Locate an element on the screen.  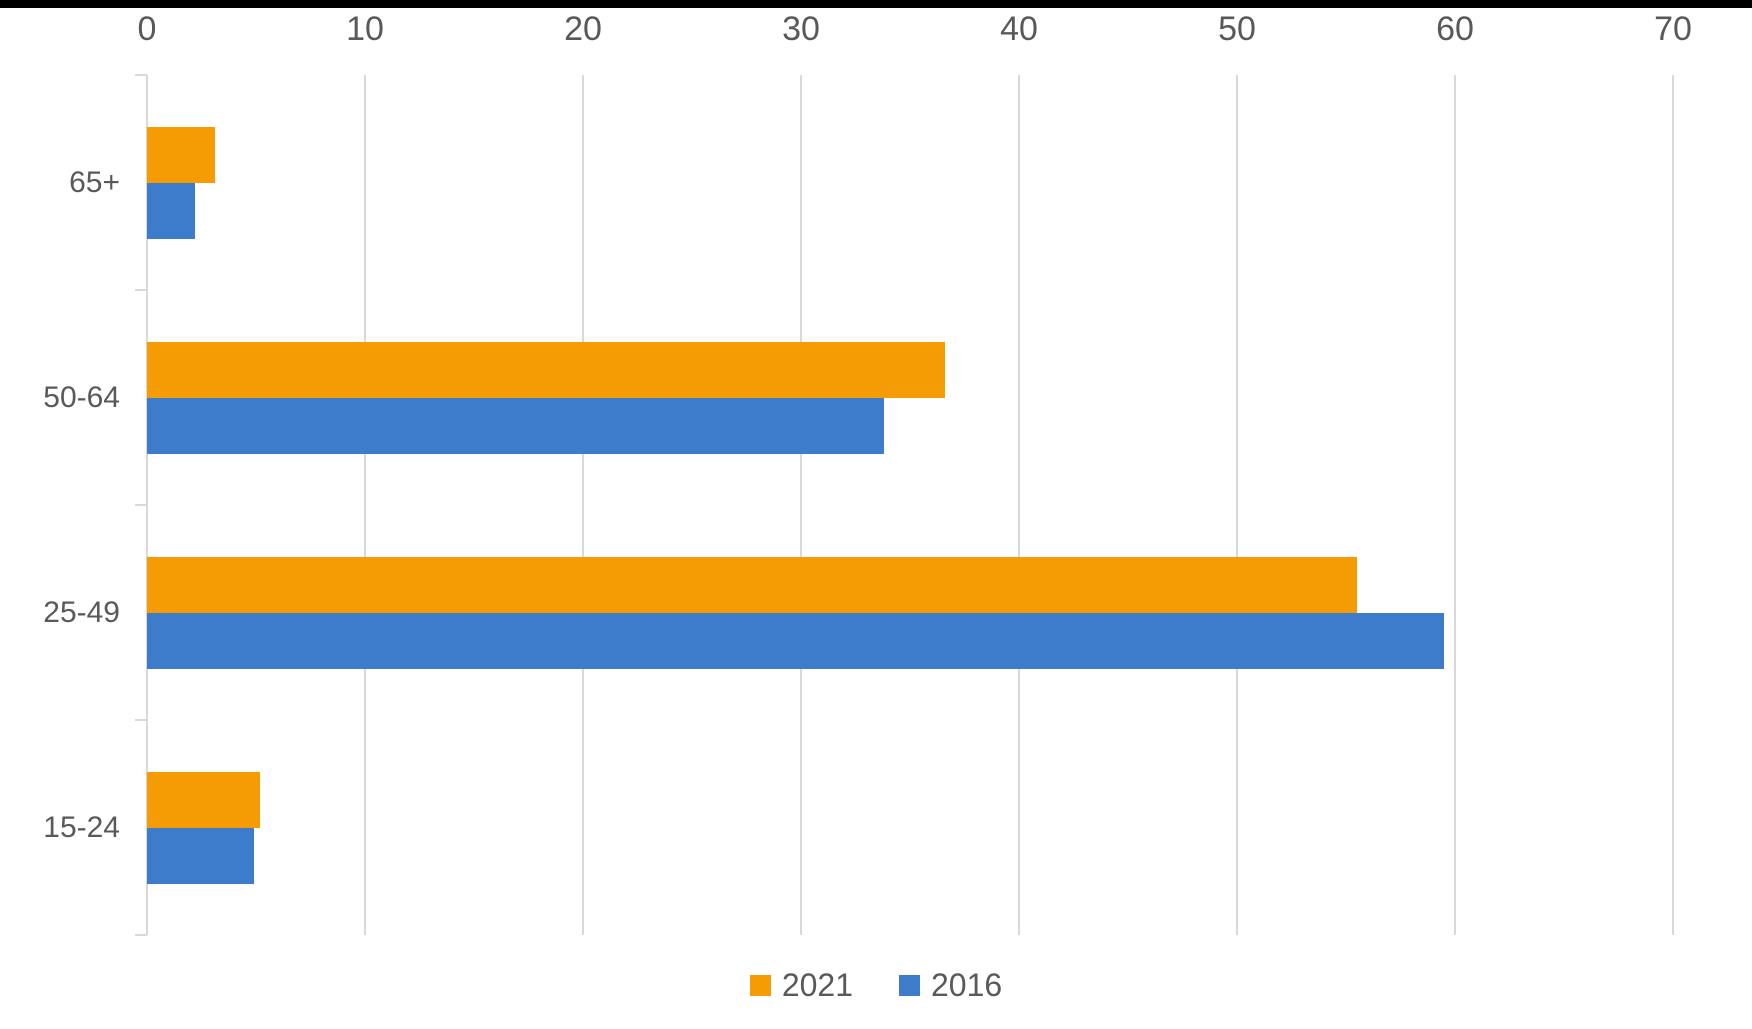
category-label: 15-24 is located at coordinates (81, 827).